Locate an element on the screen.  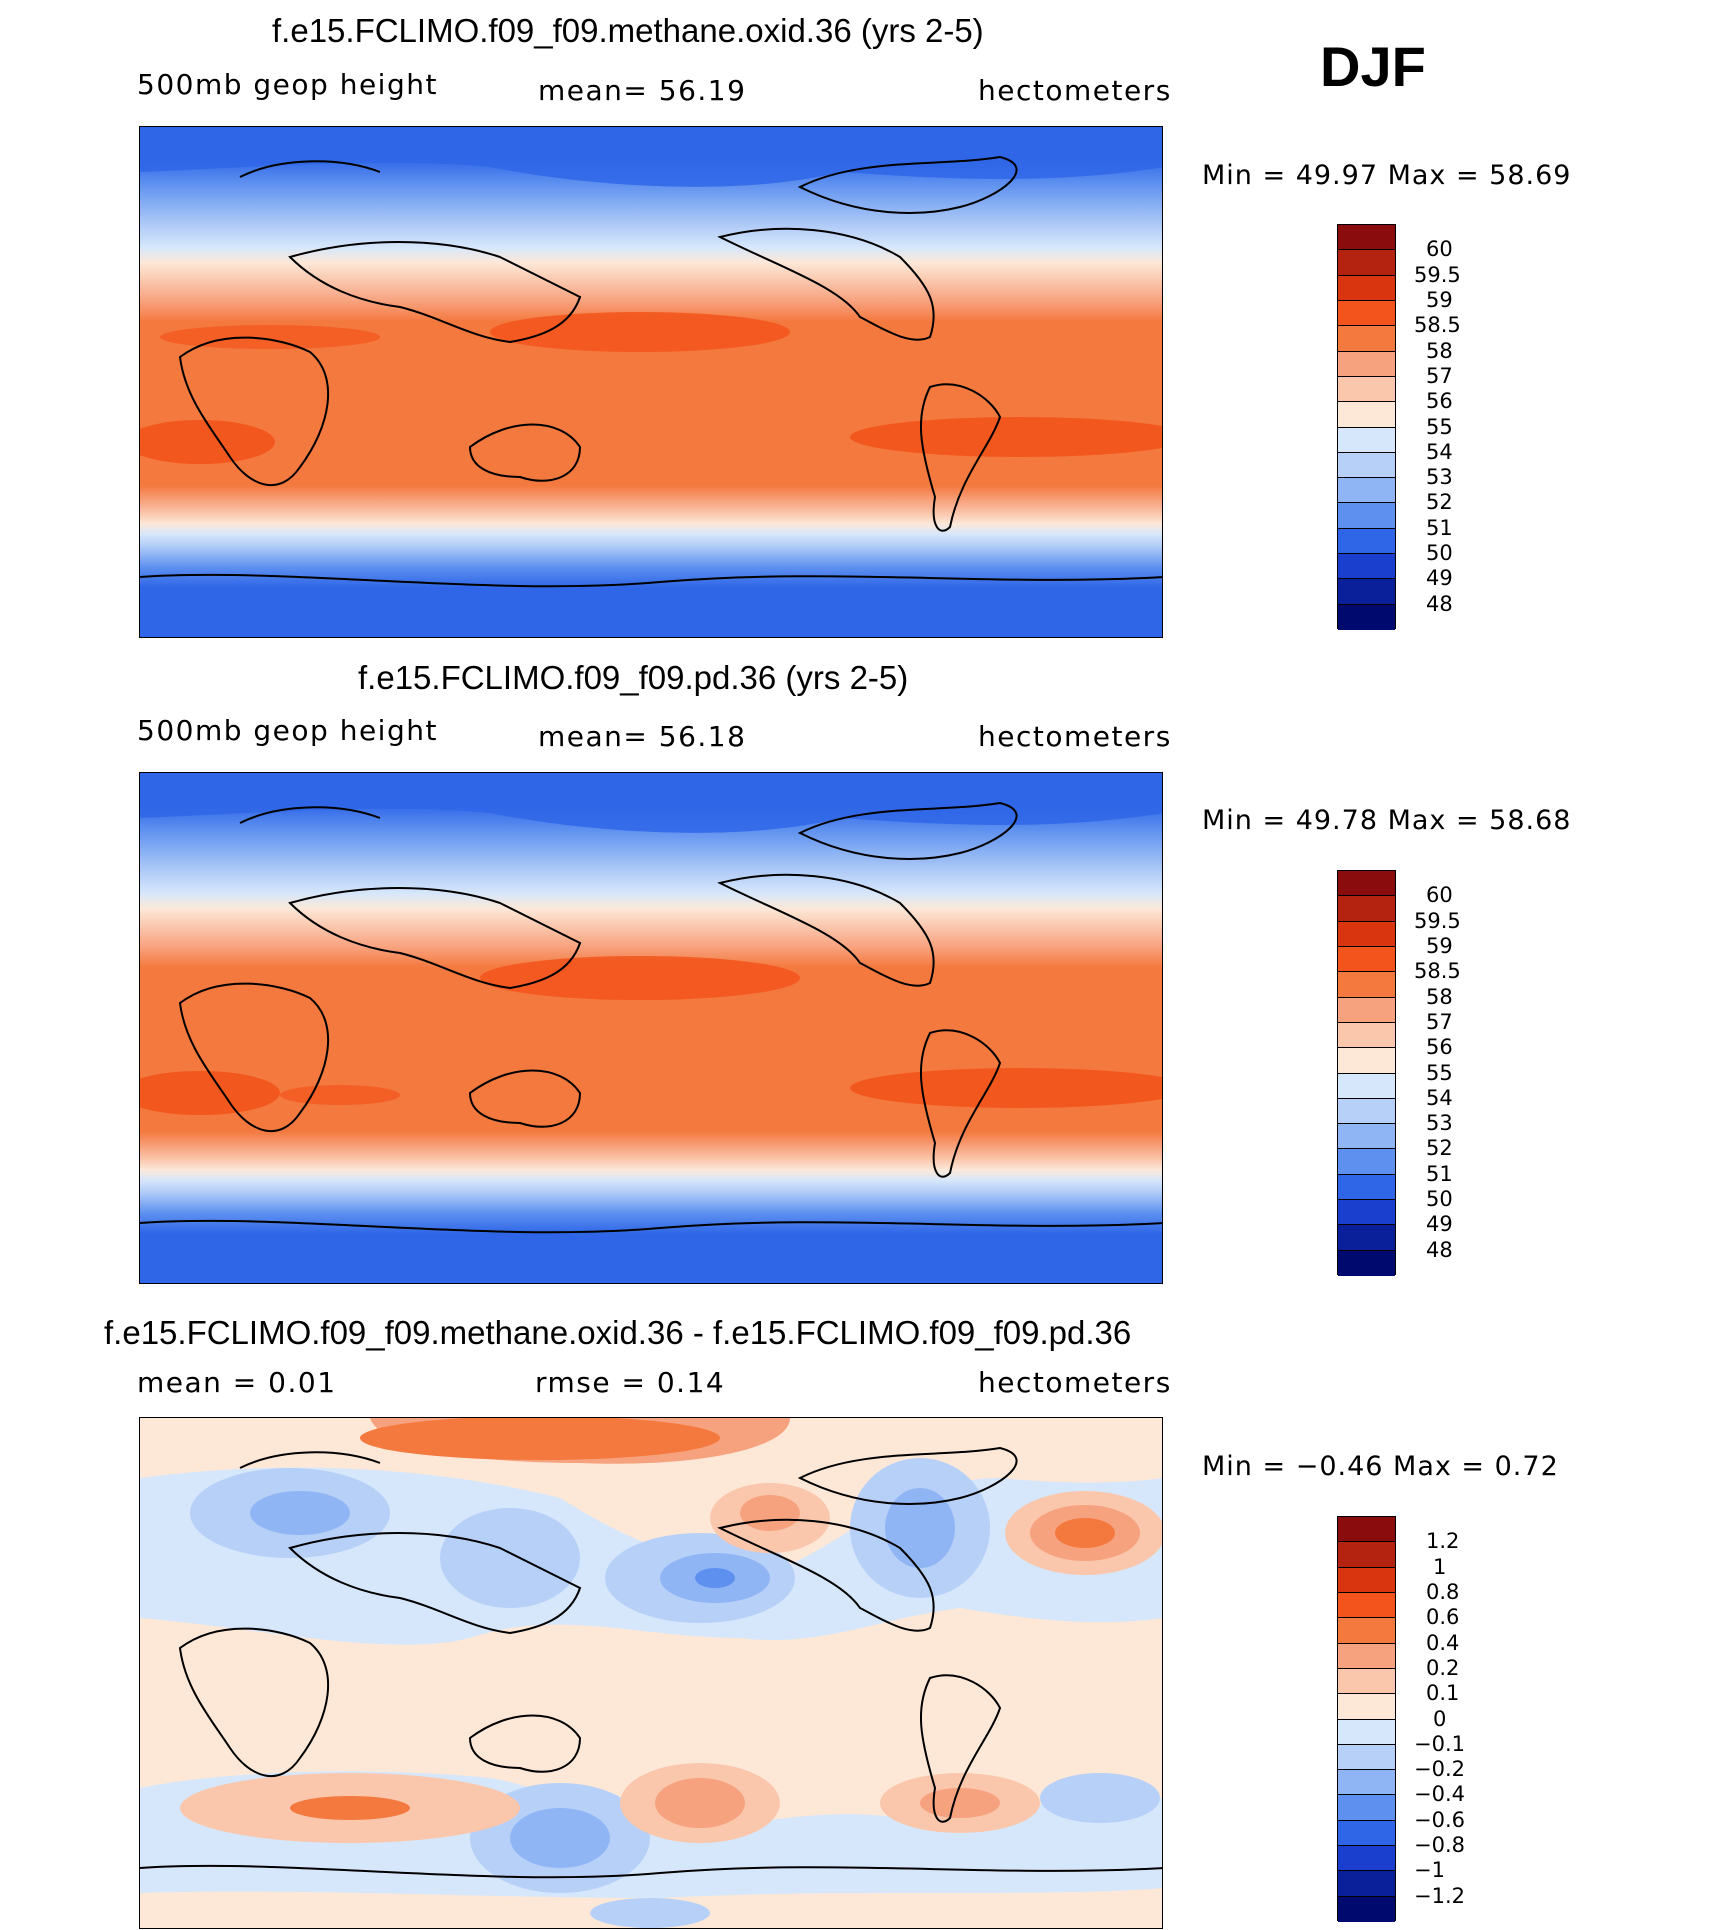
colorbar-label: −0.4 is located at coordinates (1439, 1794).